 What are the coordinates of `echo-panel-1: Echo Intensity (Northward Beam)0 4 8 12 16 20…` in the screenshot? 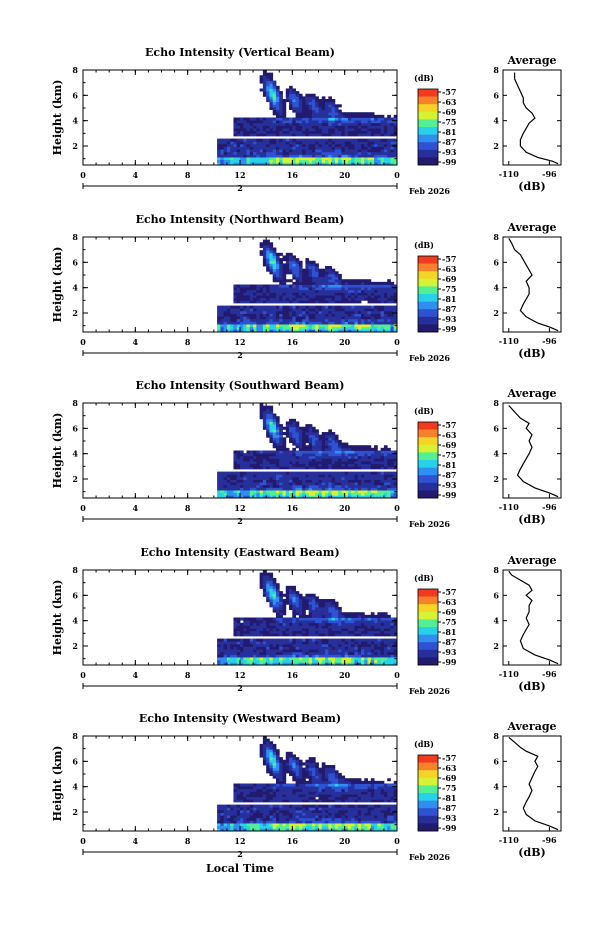 It's located at (306, 288).